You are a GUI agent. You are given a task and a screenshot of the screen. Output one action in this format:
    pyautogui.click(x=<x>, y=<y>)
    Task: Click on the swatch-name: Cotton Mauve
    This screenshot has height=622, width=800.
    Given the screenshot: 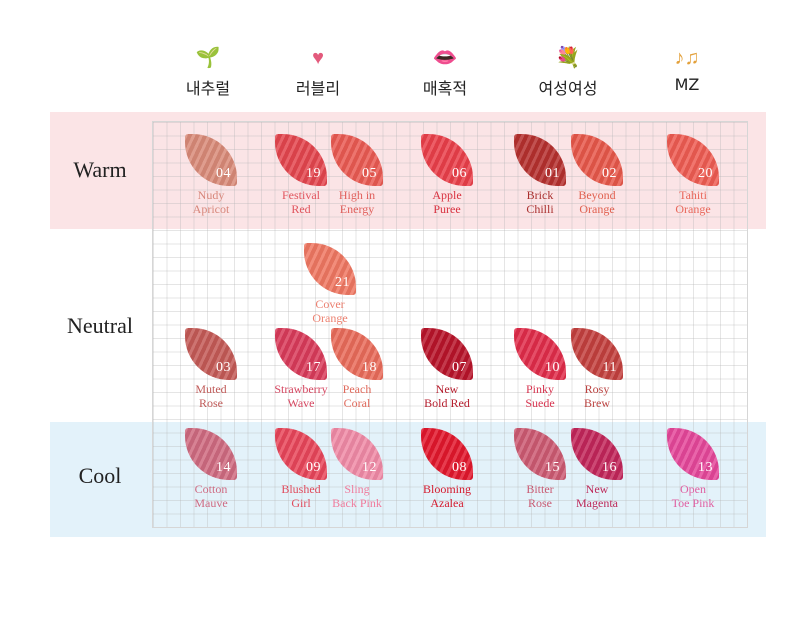 What is the action you would take?
    pyautogui.click(x=211, y=496)
    